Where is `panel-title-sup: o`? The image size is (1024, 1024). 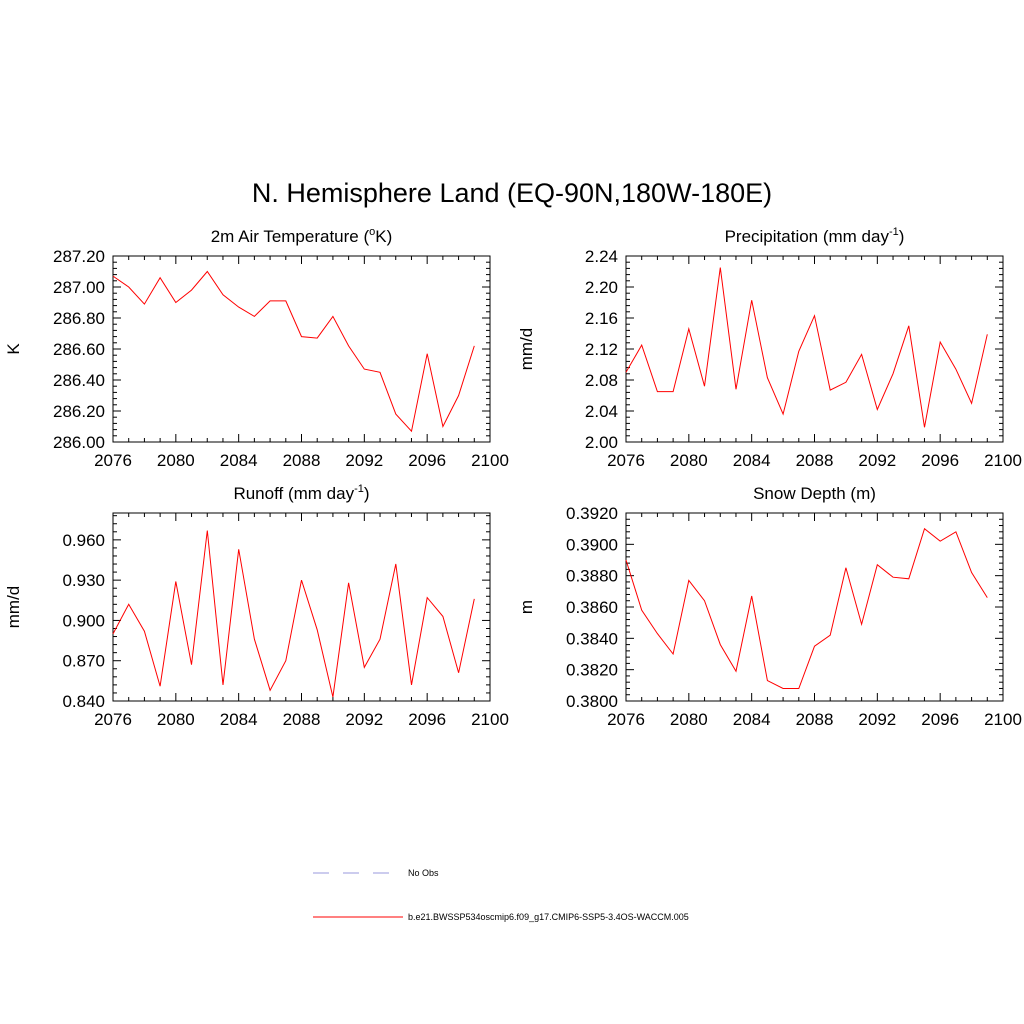 panel-title-sup: o is located at coordinates (372, 232).